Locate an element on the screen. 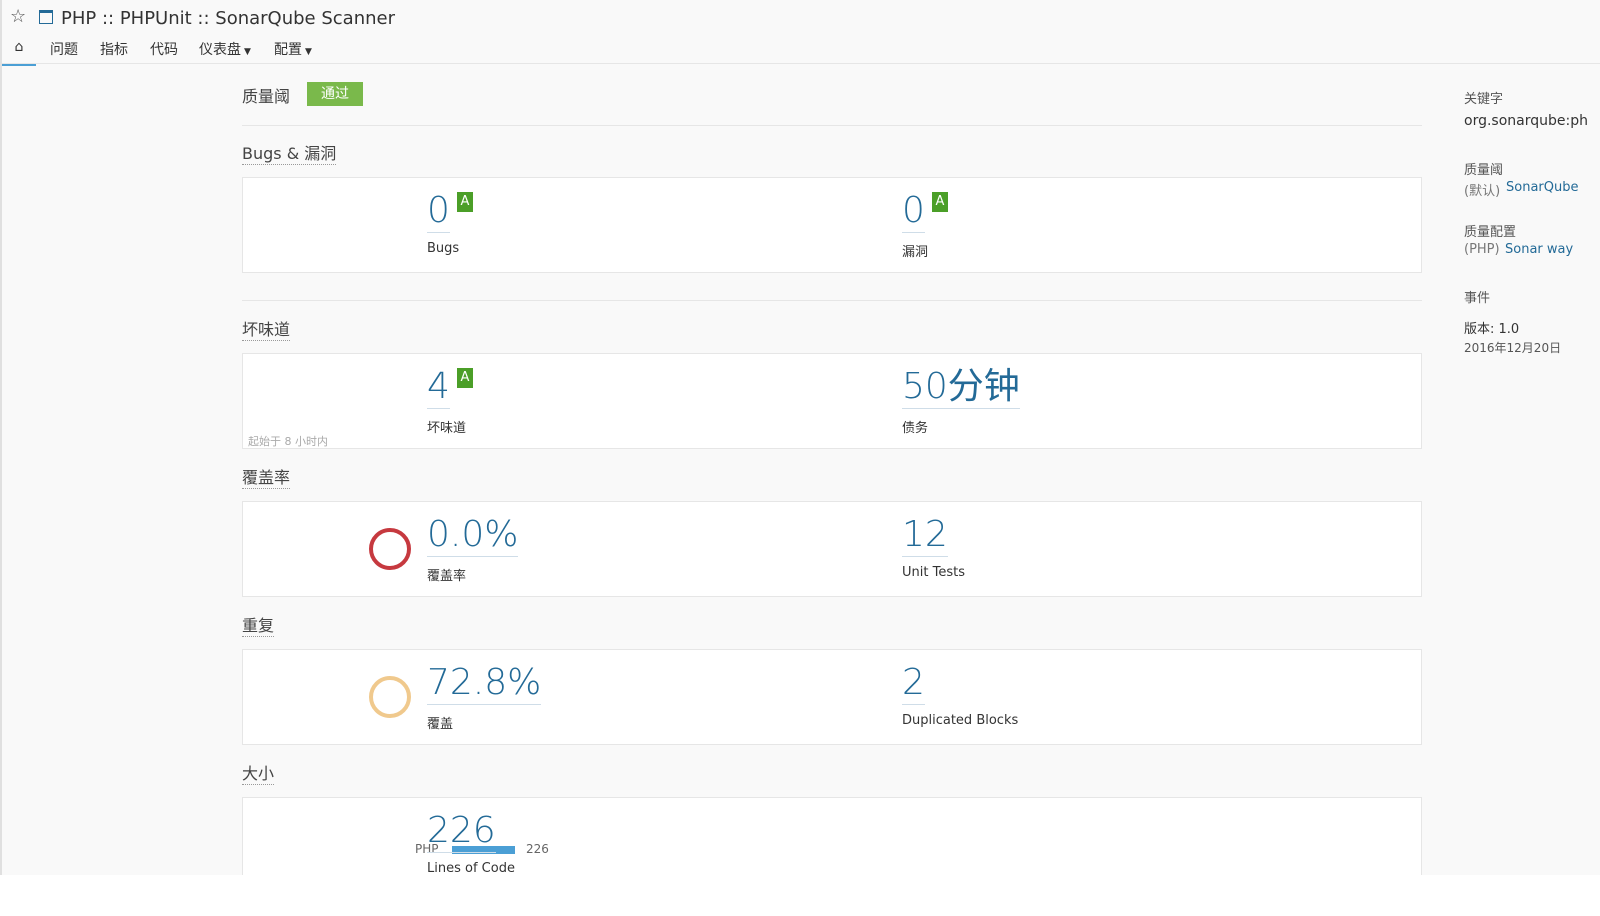 Image resolution: width=1600 pixels, height=916 pixels. side-label: 关键字 is located at coordinates (1484, 99).